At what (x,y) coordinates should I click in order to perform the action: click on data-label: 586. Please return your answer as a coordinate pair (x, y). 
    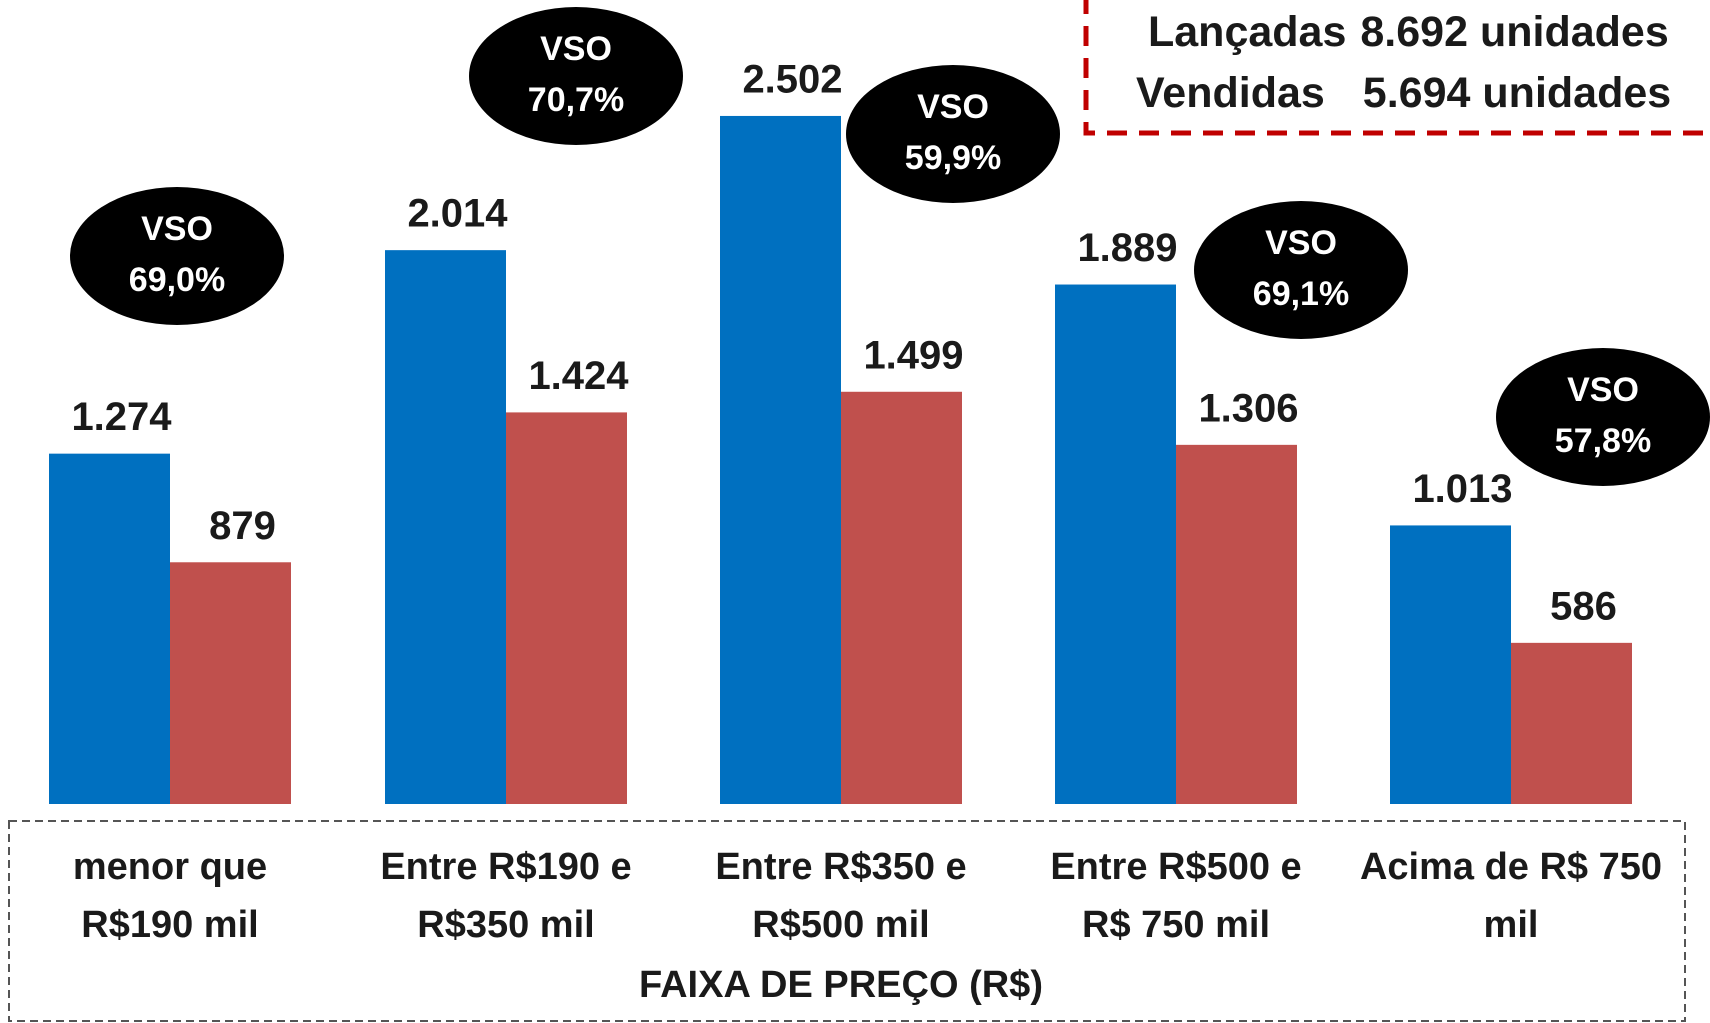
    Looking at the image, I should click on (1583, 606).